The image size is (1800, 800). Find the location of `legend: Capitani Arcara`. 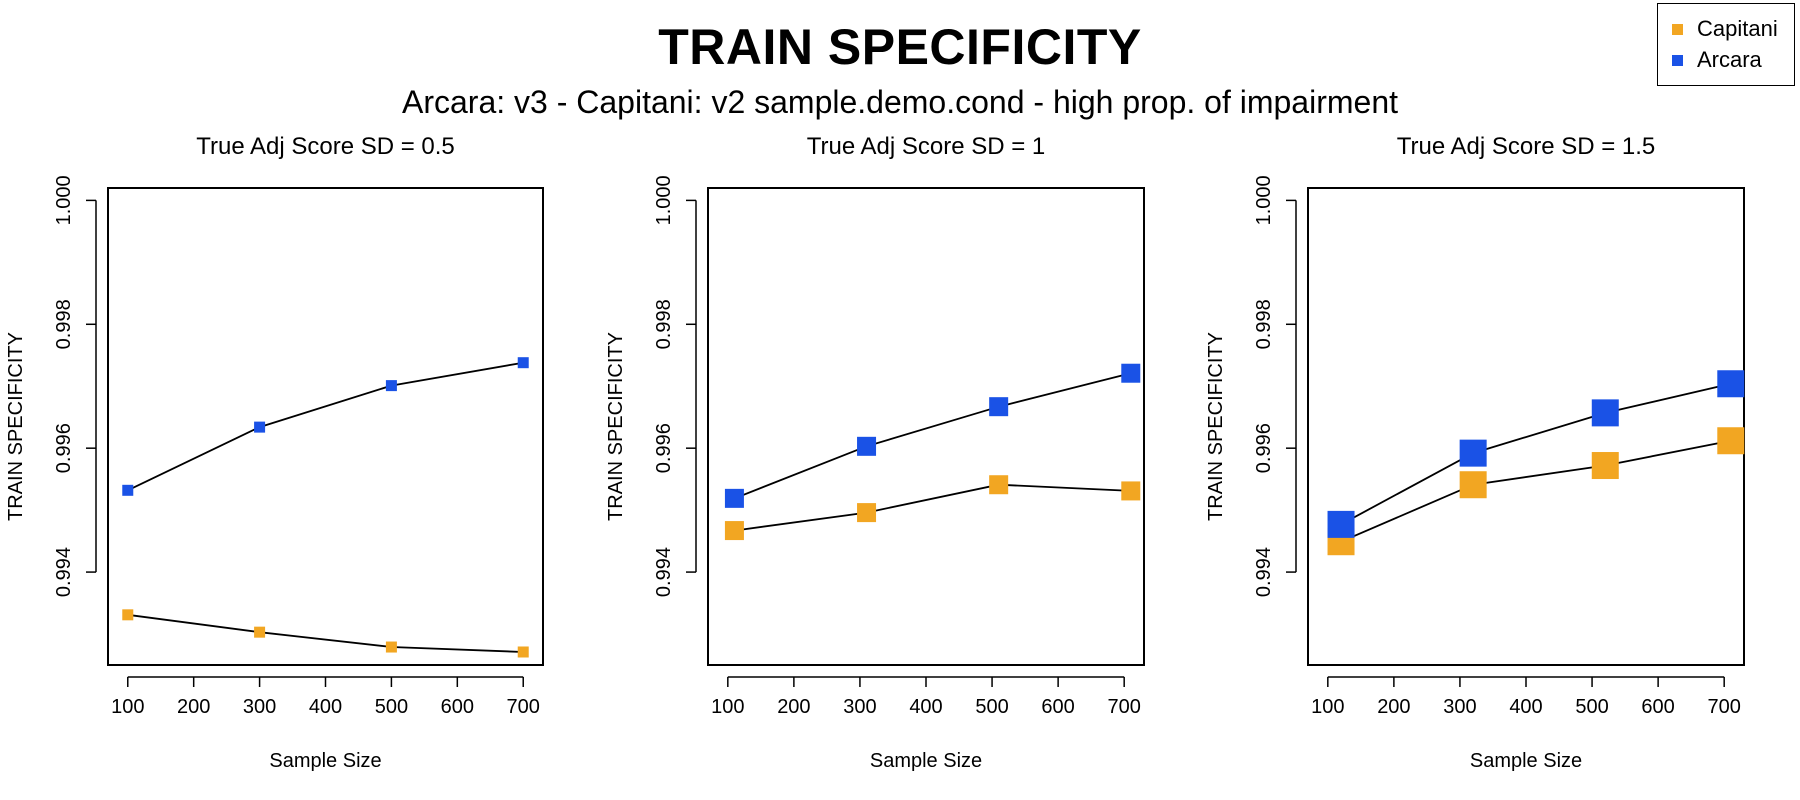

legend: Capitani Arcara is located at coordinates (1726, 44).